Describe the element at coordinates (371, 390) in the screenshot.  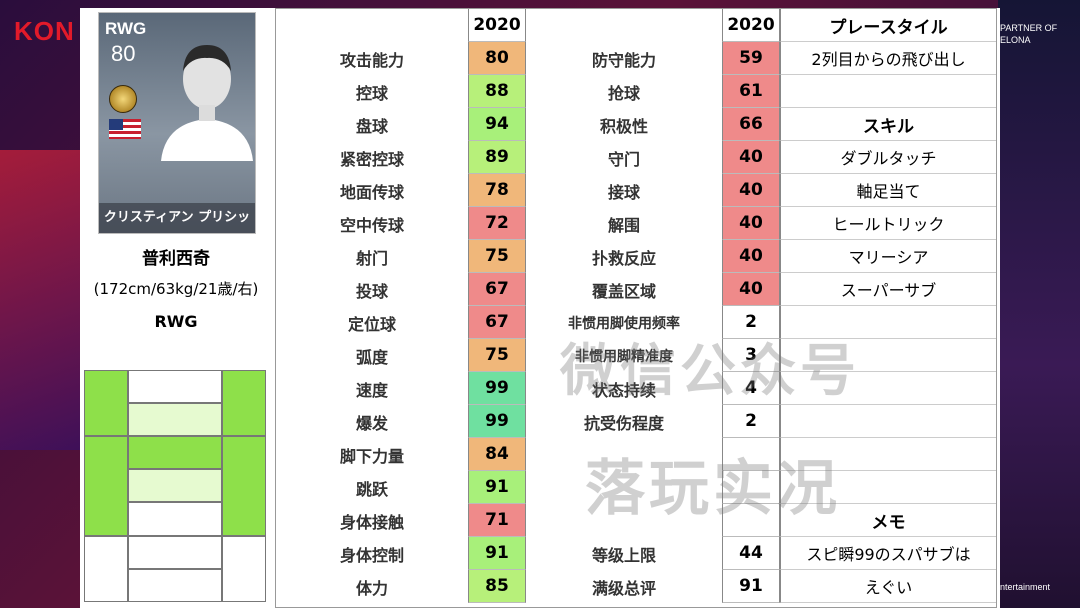
I see `stat-label-left: 速度` at that location.